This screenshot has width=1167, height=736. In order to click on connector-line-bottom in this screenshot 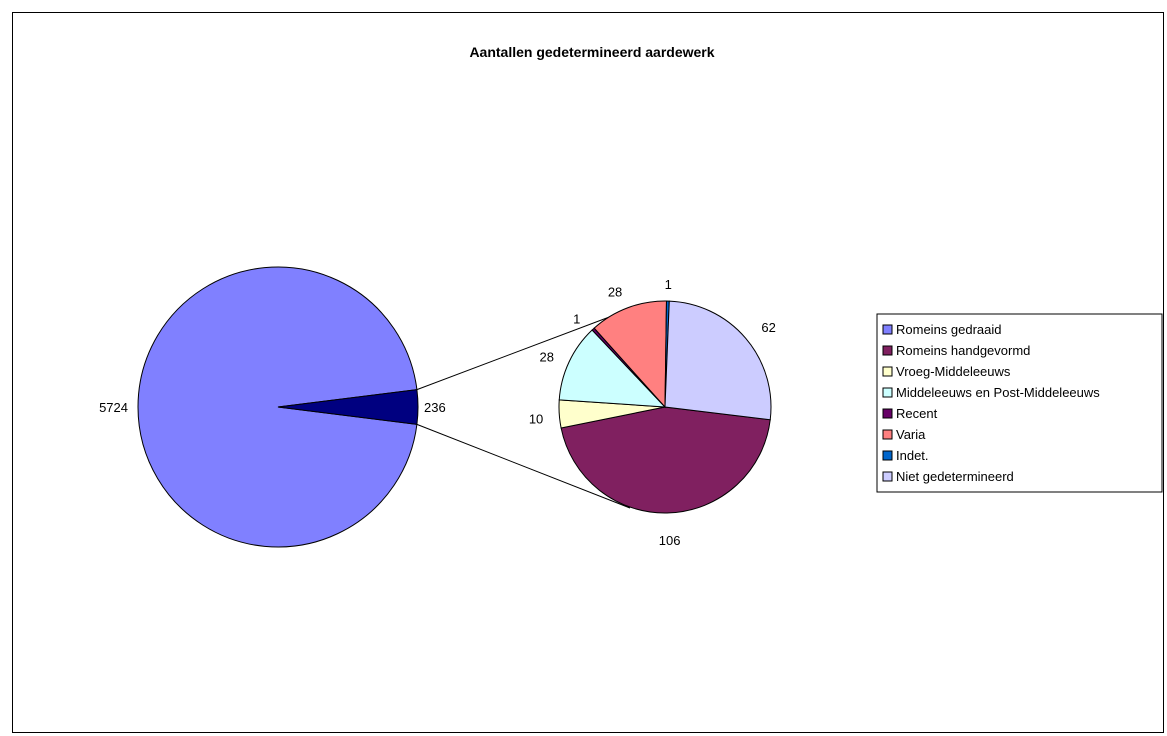, I will do `click(523, 466)`.